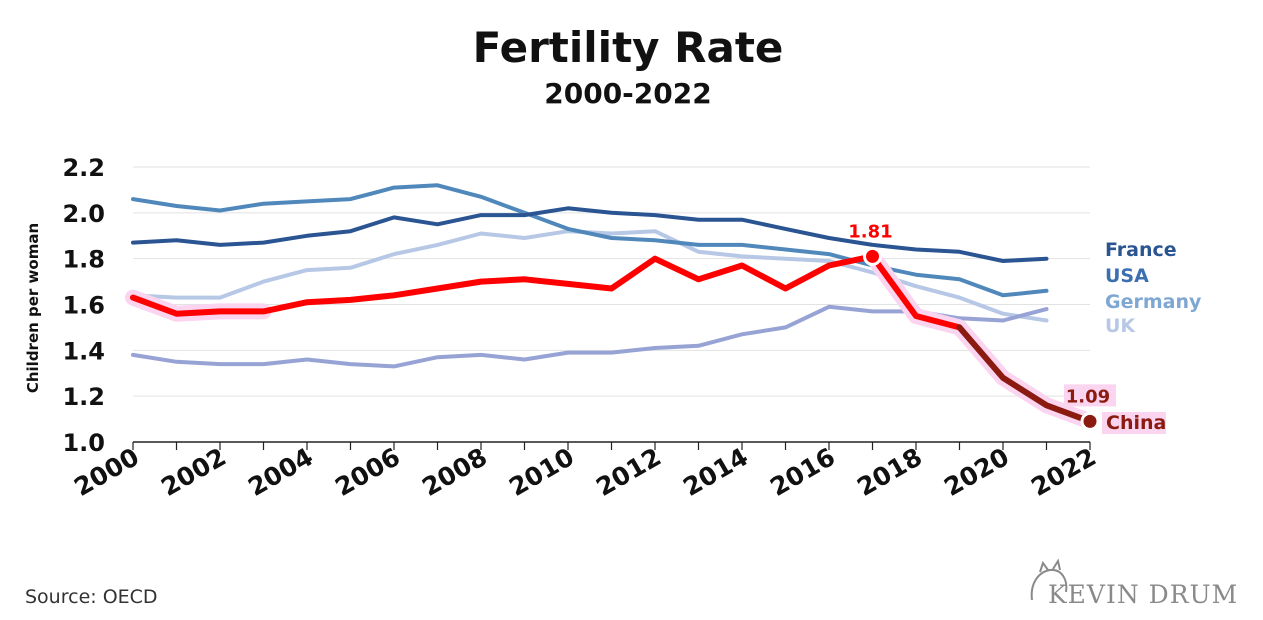 The height and width of the screenshot is (620, 1263). What do you see at coordinates (628, 472) in the screenshot?
I see `x-tick-label: 2012` at bounding box center [628, 472].